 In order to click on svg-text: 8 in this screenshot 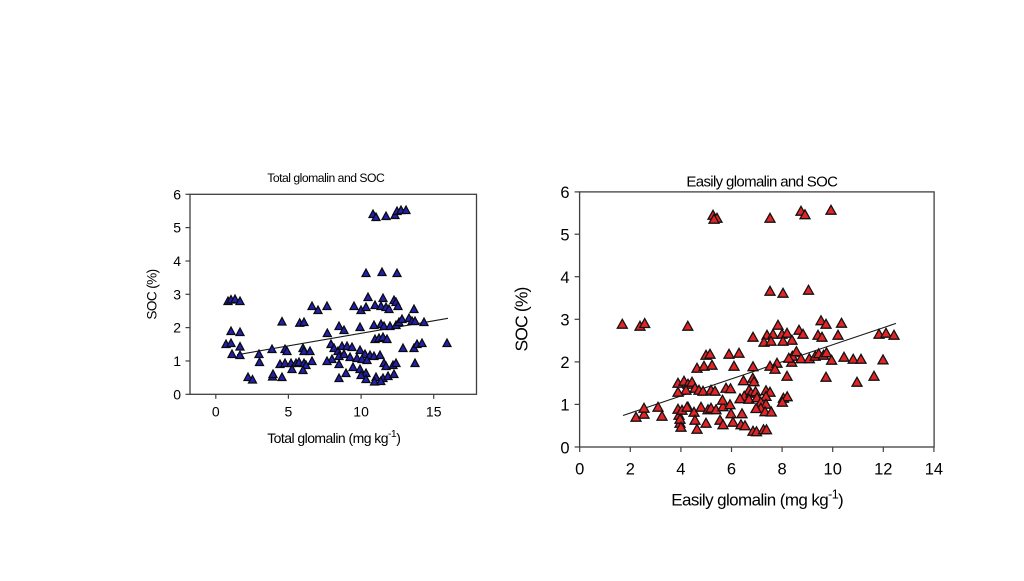, I will do `click(782, 470)`.